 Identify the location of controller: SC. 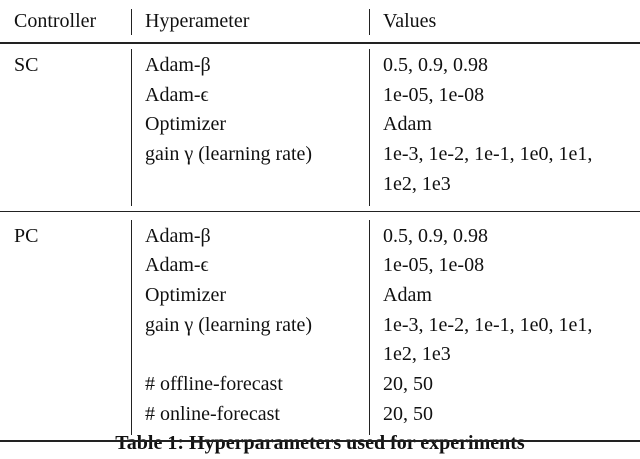
(26, 65).